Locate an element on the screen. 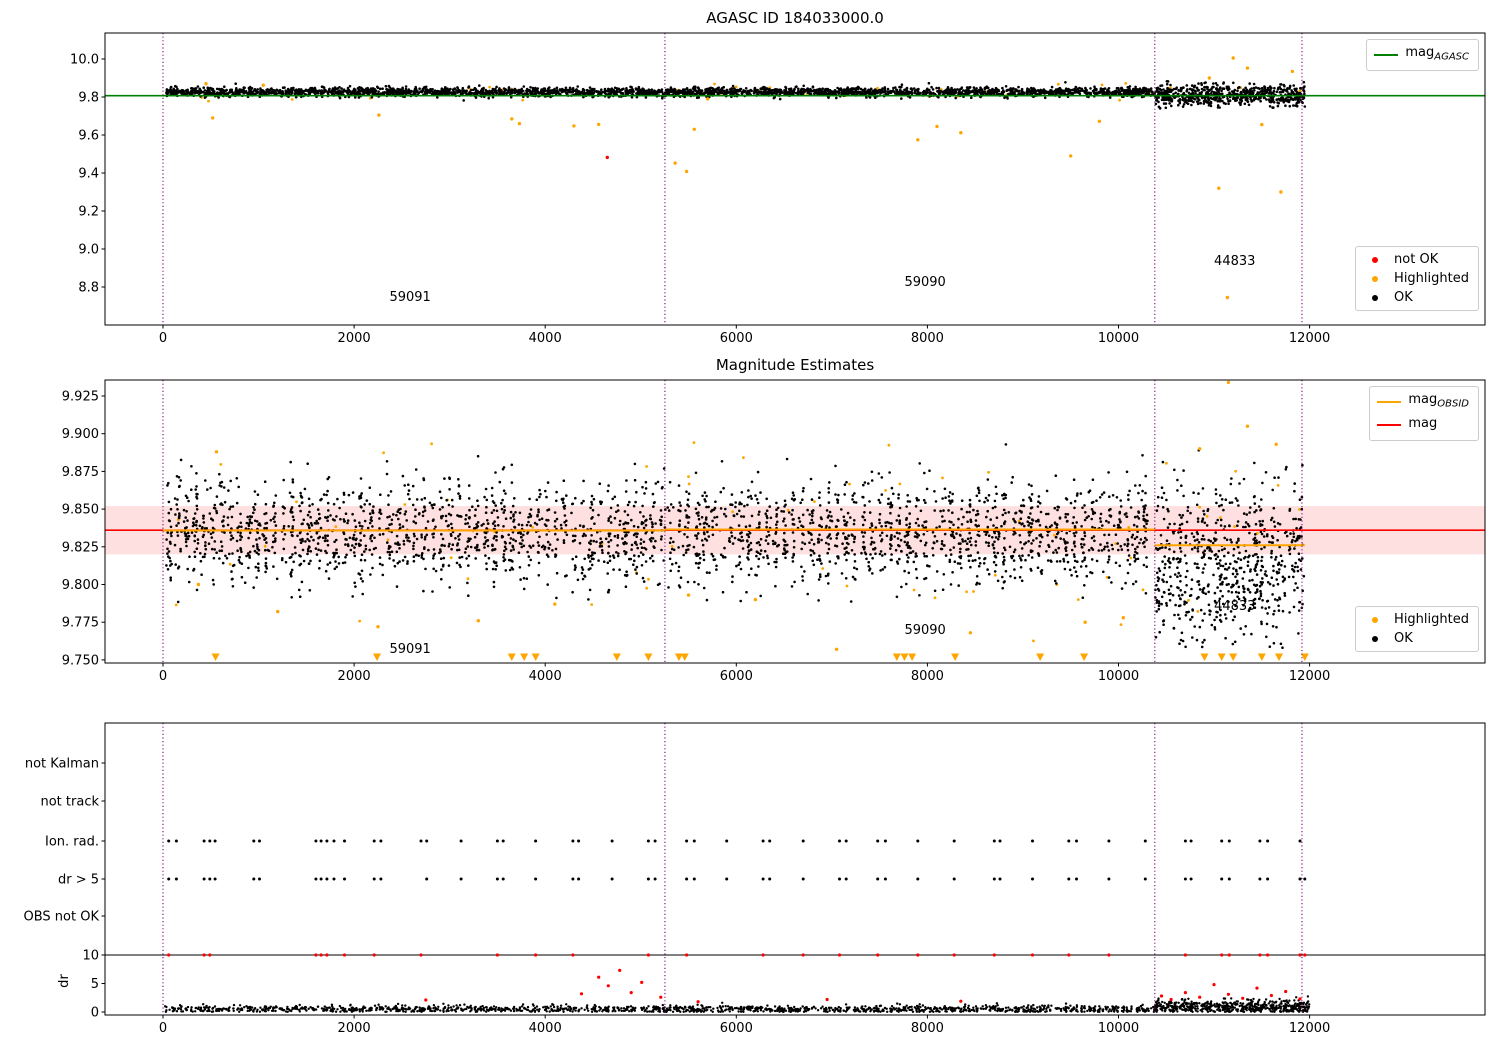  plot2-clipped-low-triangles is located at coordinates (760, 657).